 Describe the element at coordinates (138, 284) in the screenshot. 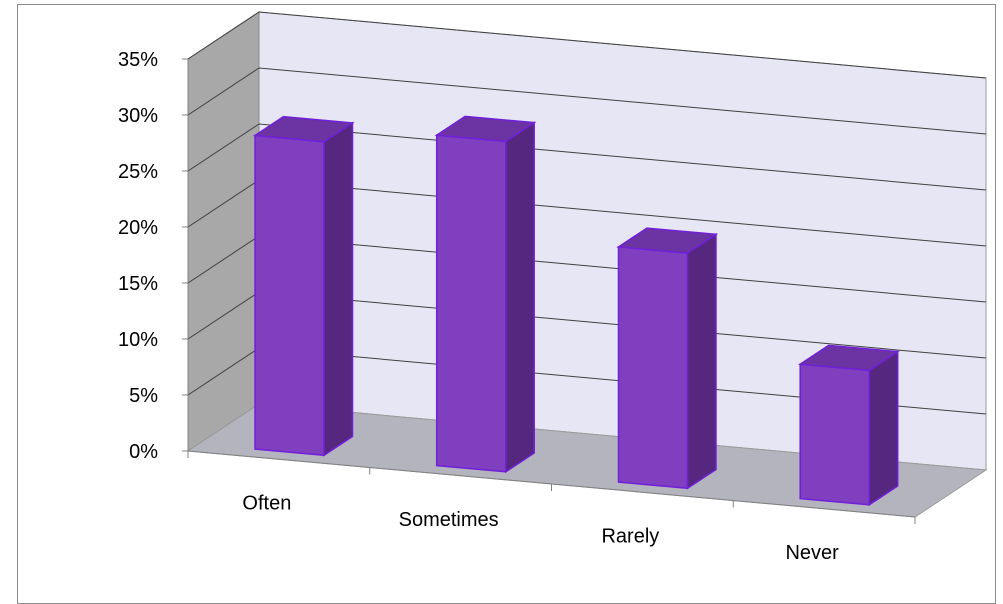

I see `y-tick-label: 15%` at that location.